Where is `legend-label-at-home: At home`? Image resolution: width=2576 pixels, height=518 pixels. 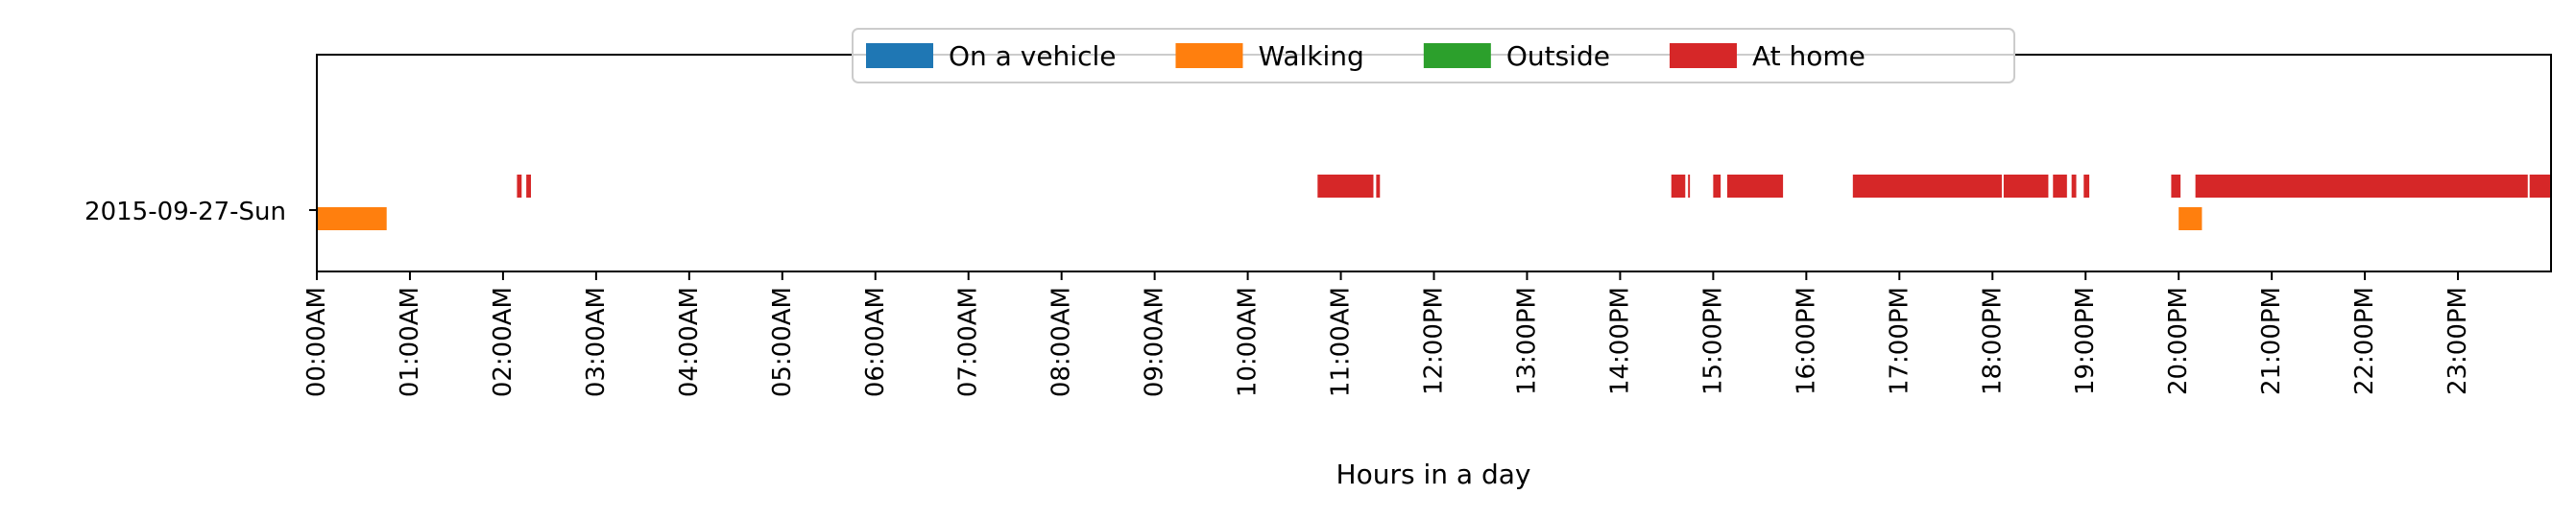
legend-label-at-home: At home is located at coordinates (1809, 56).